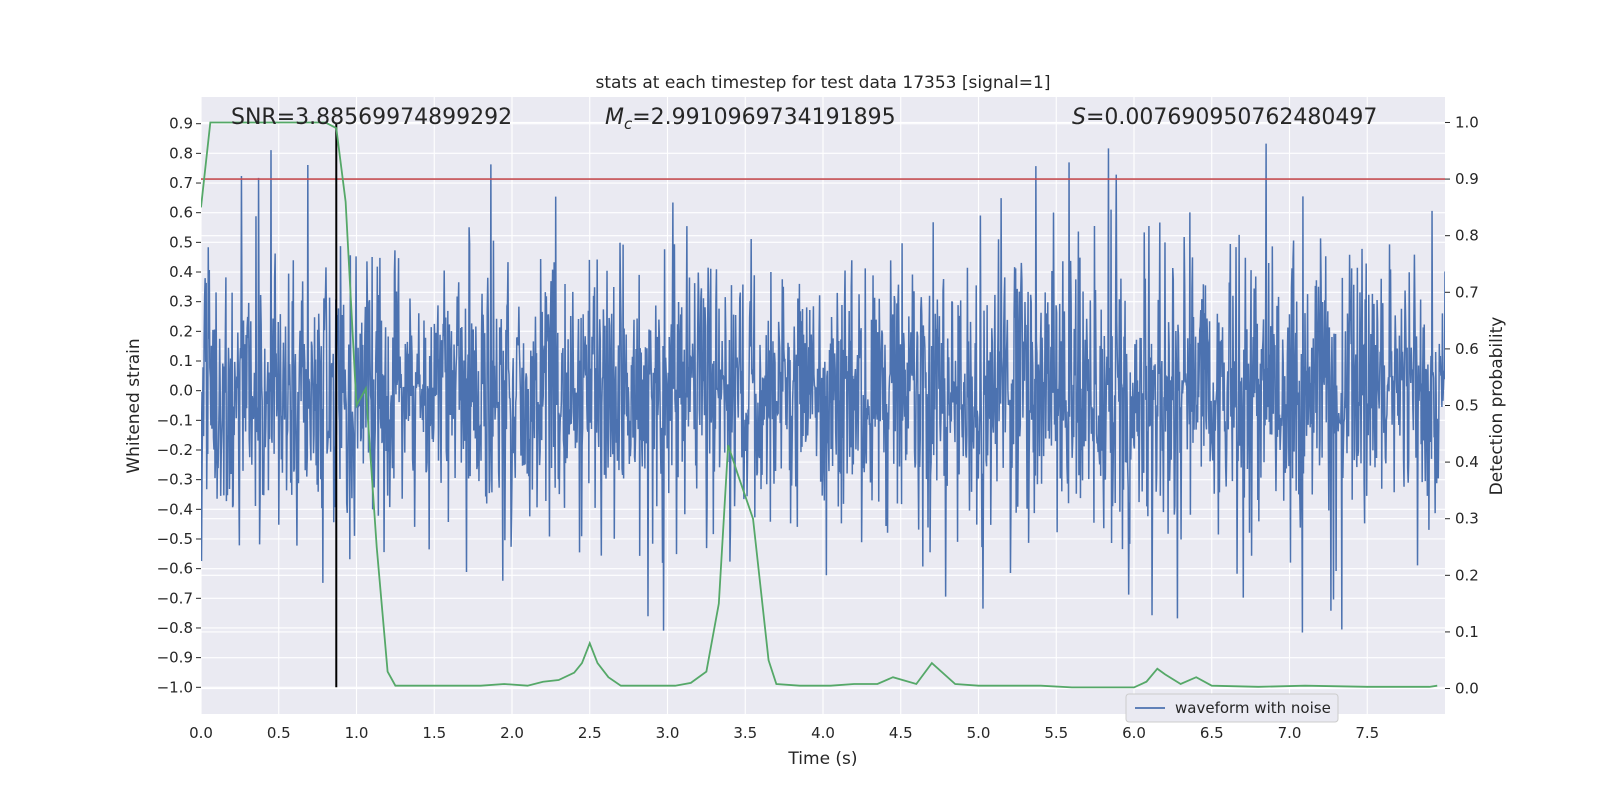  What do you see at coordinates (181, 183) in the screenshot?
I see `y-left-tick-label: 0.7` at bounding box center [181, 183].